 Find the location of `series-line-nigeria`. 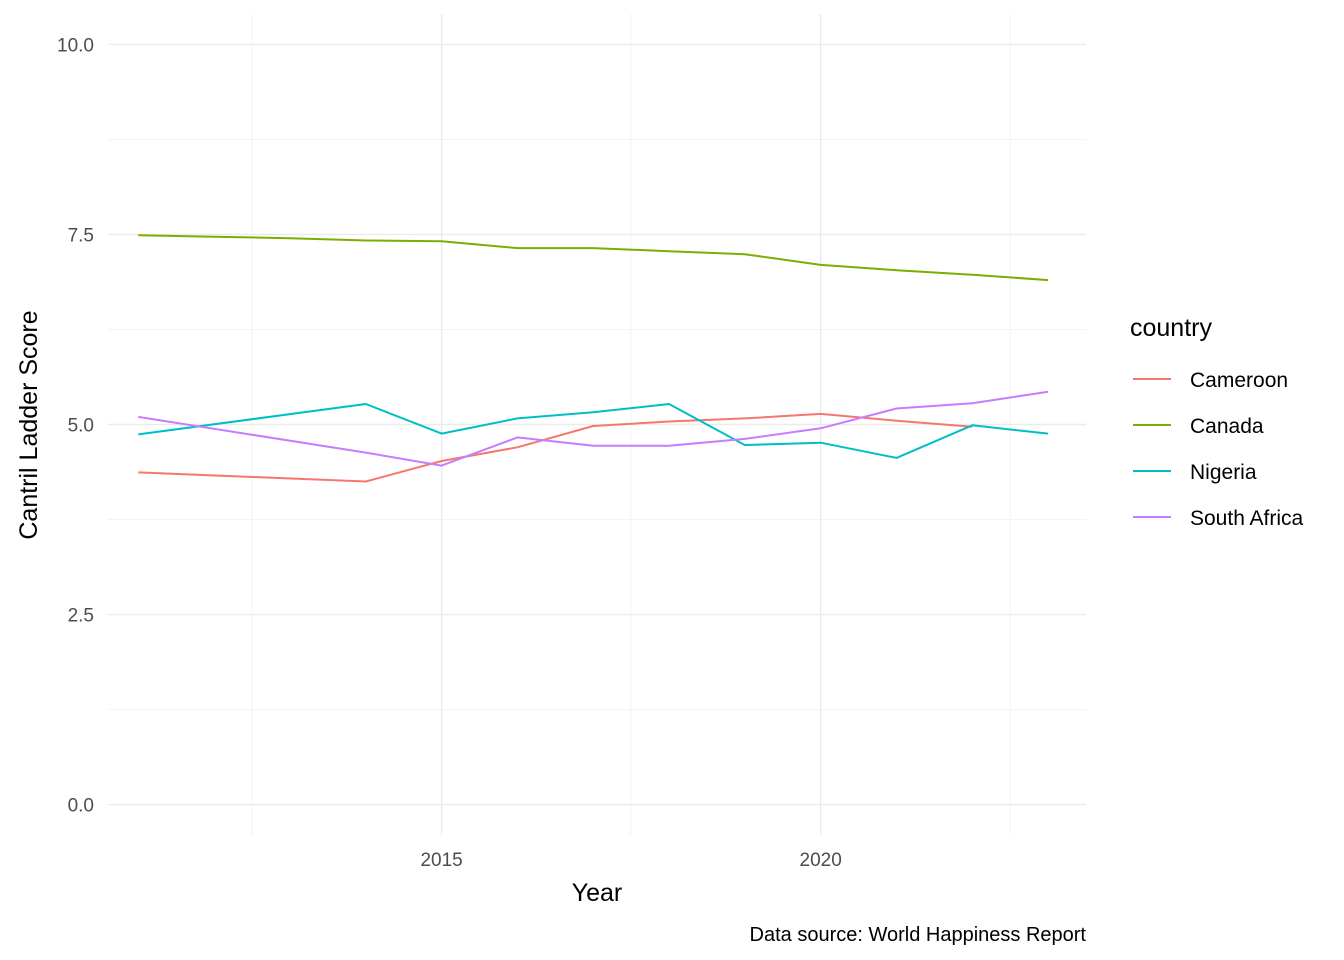

series-line-nigeria is located at coordinates (593, 431).